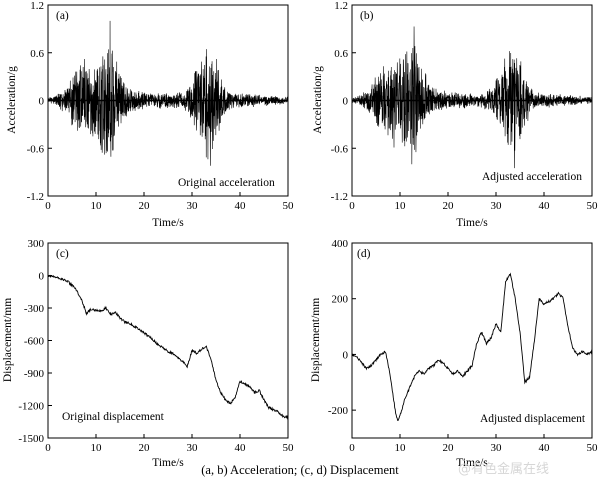 This screenshot has height=484, width=600. What do you see at coordinates (36, 244) in the screenshot?
I see `y-tick-label: 300` at bounding box center [36, 244].